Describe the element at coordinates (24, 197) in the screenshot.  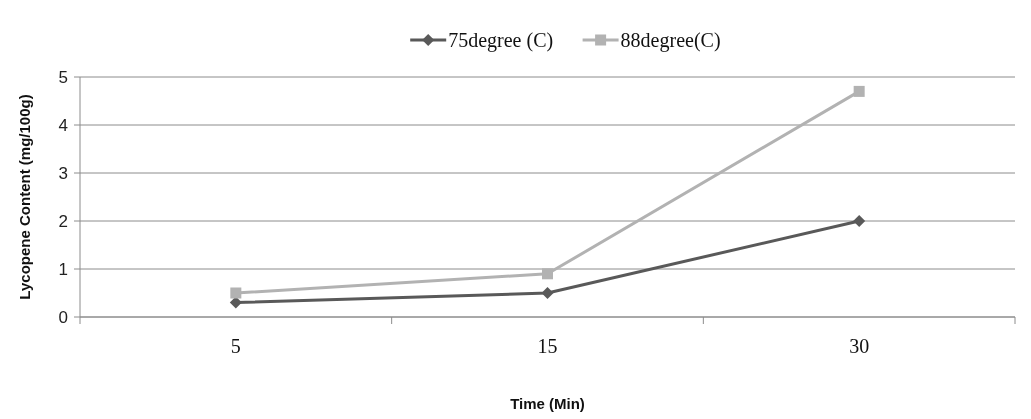
I see `y-axis-title: Lycopene Content (mg/100g)` at that location.